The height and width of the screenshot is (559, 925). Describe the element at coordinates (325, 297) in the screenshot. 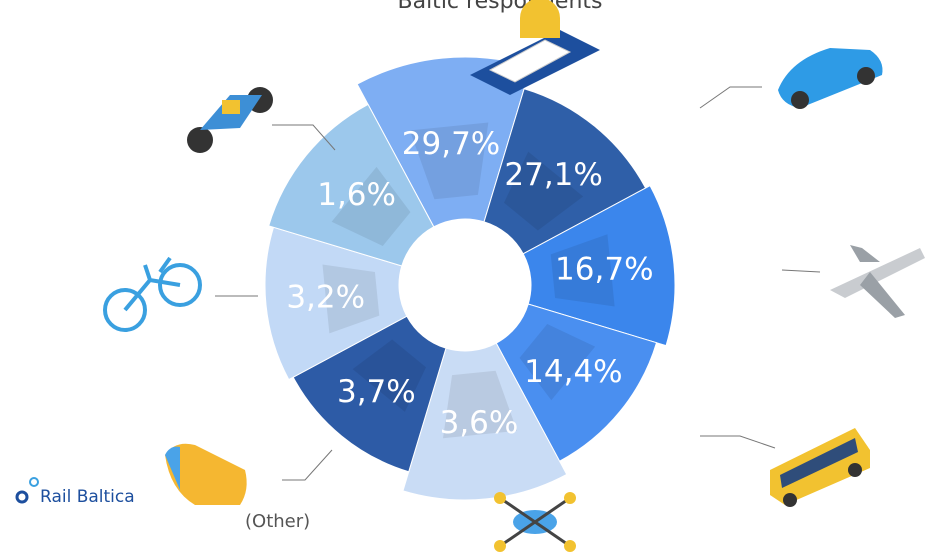

I see `value-label: 3,2%` at that location.